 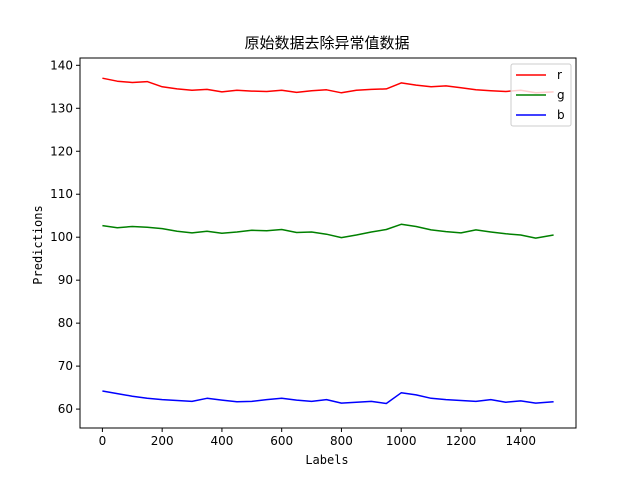 What do you see at coordinates (561, 115) in the screenshot?
I see `legend-label-b: b` at bounding box center [561, 115].